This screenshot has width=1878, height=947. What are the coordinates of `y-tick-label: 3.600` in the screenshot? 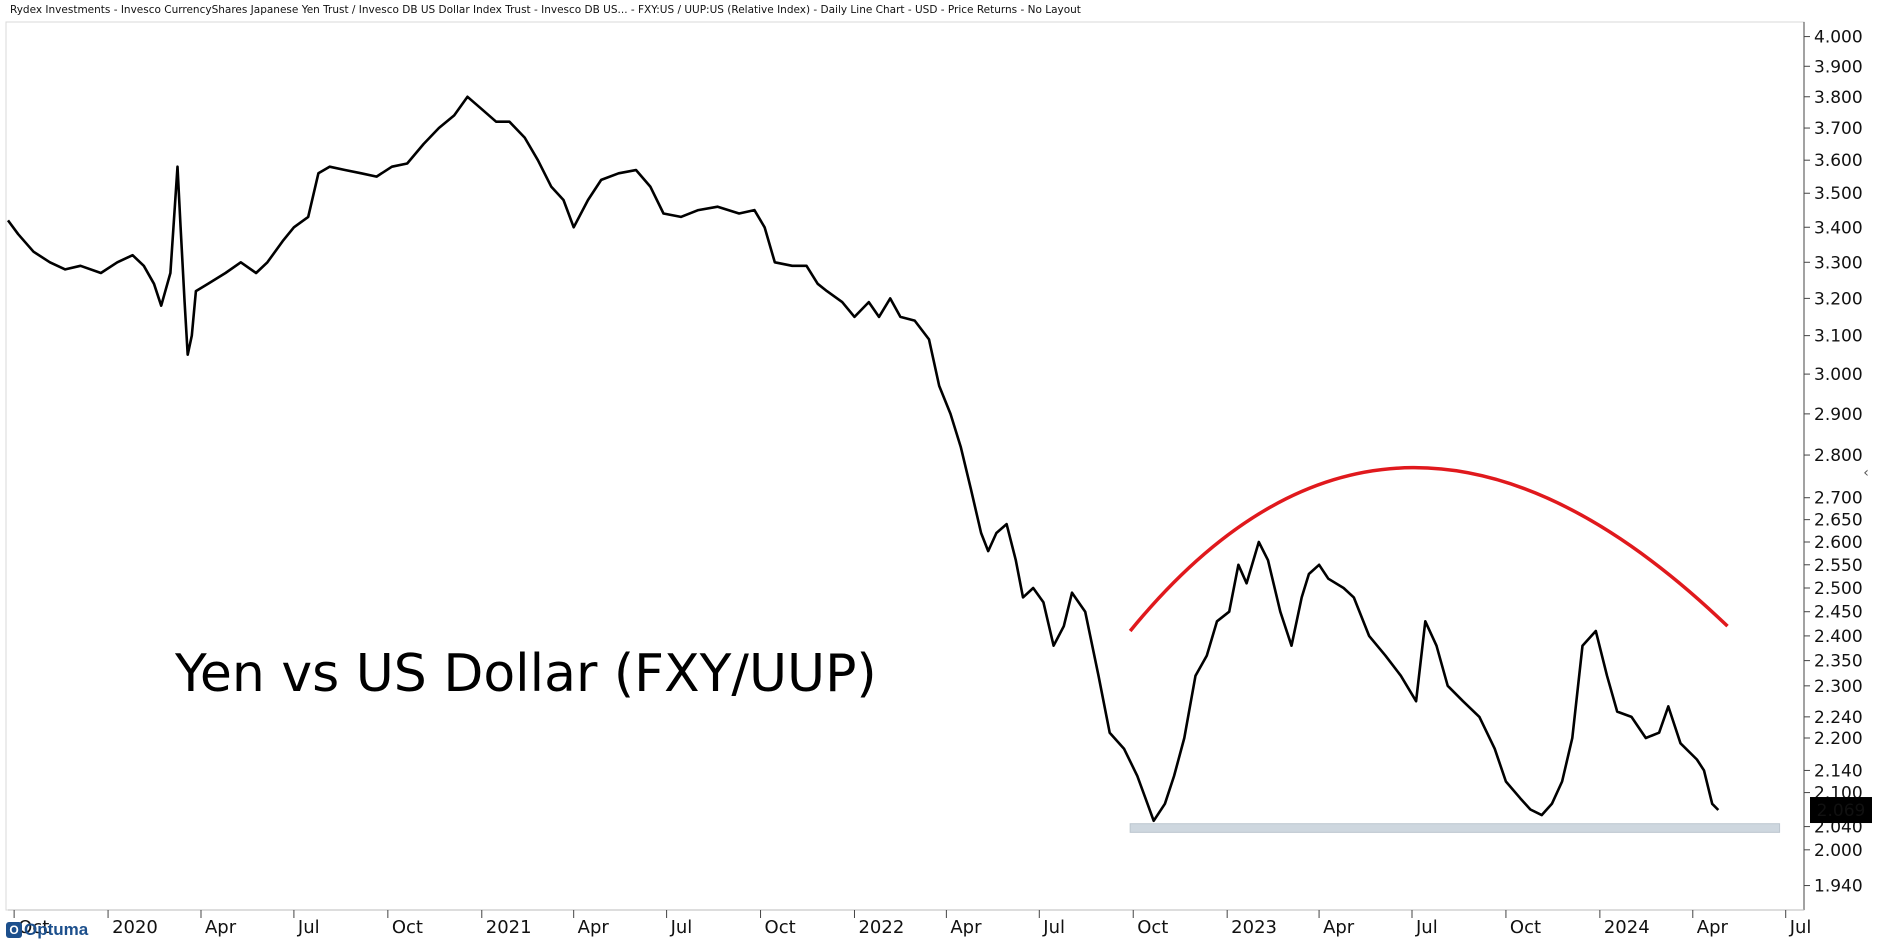 It's located at (1838, 161).